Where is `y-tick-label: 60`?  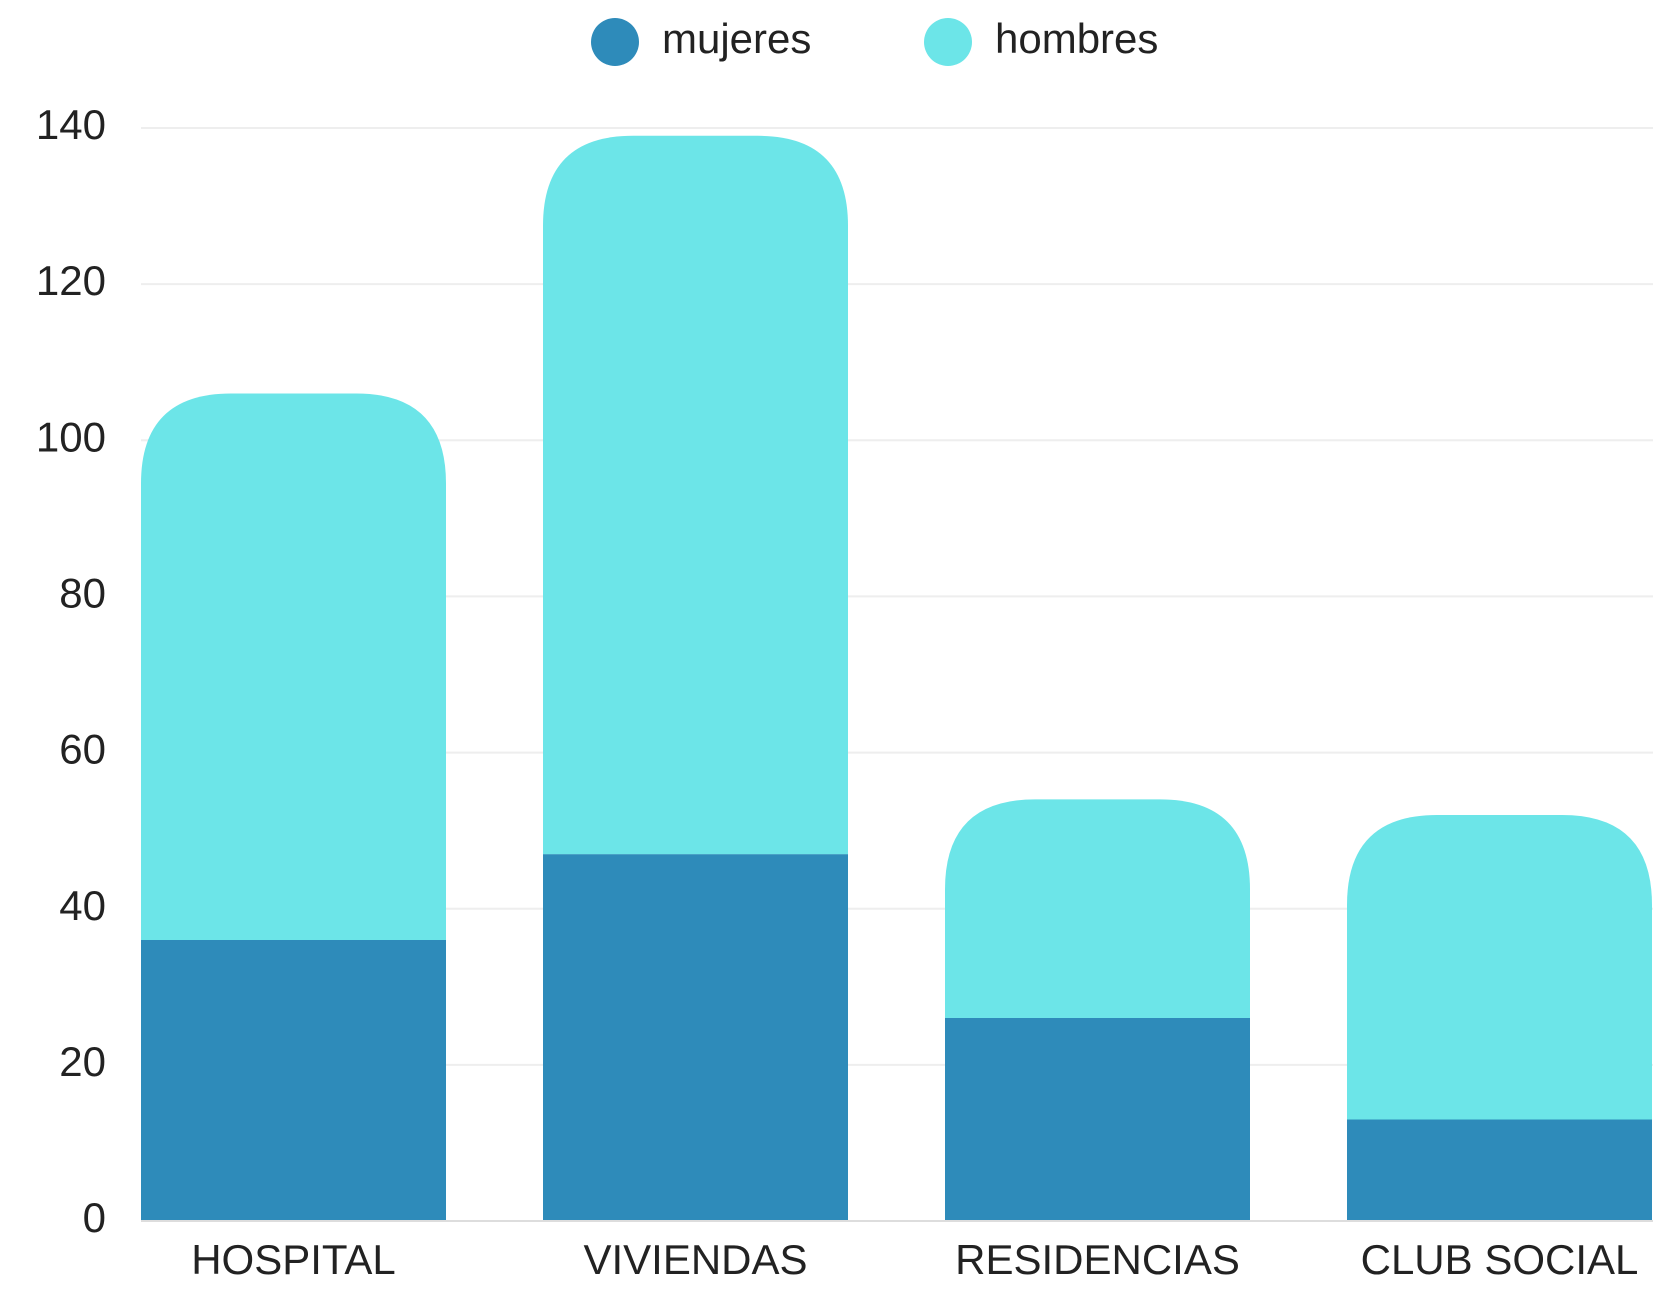 y-tick-label: 60 is located at coordinates (82, 749).